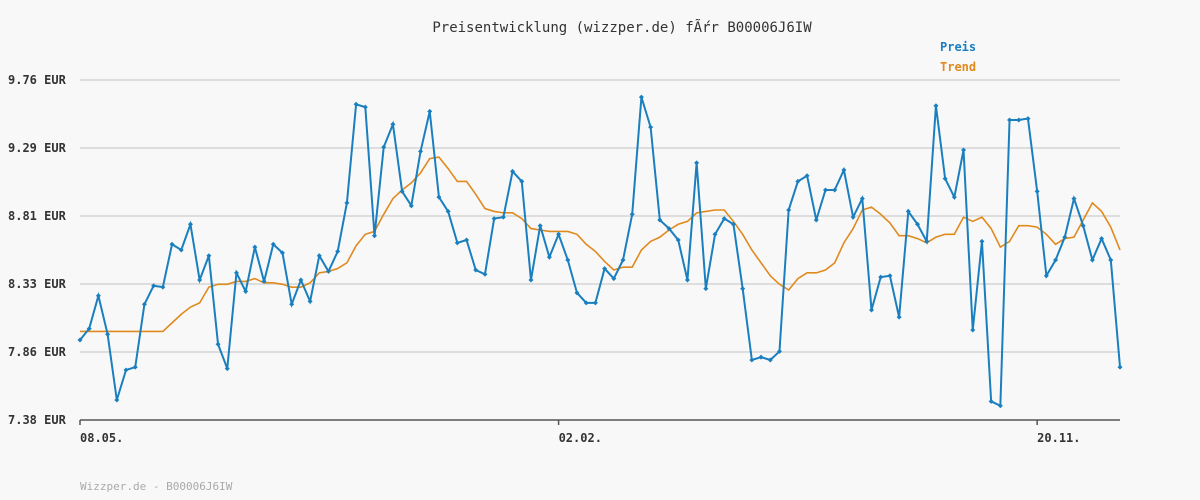 The height and width of the screenshot is (500, 1200). I want to click on legend-trend: Trend, so click(958, 67).